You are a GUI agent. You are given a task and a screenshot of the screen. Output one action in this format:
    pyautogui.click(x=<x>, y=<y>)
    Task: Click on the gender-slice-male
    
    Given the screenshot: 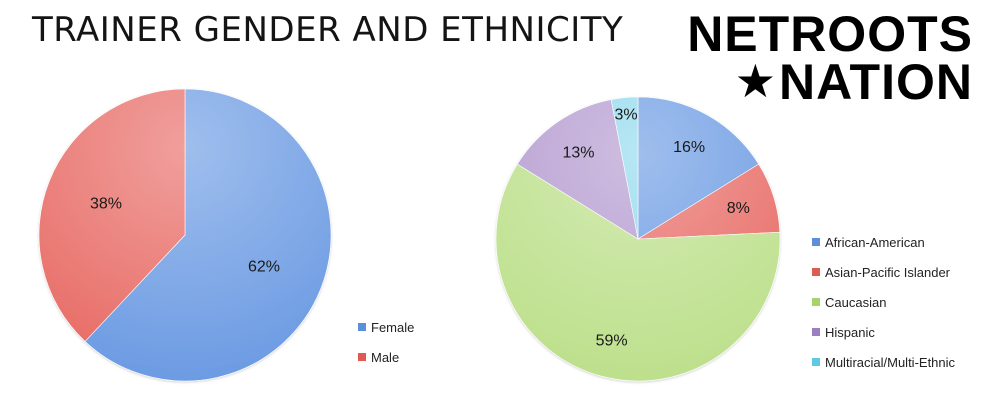 What is the action you would take?
    pyautogui.click(x=112, y=215)
    